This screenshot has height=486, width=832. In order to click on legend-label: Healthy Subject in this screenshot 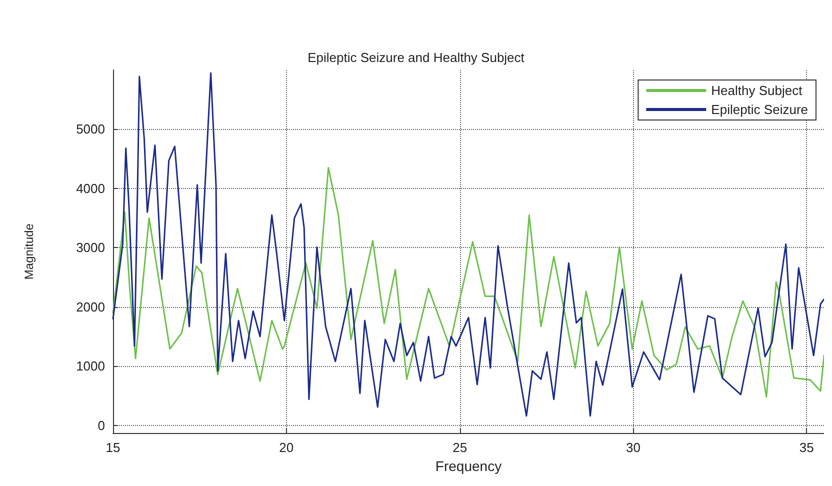, I will do `click(757, 90)`.